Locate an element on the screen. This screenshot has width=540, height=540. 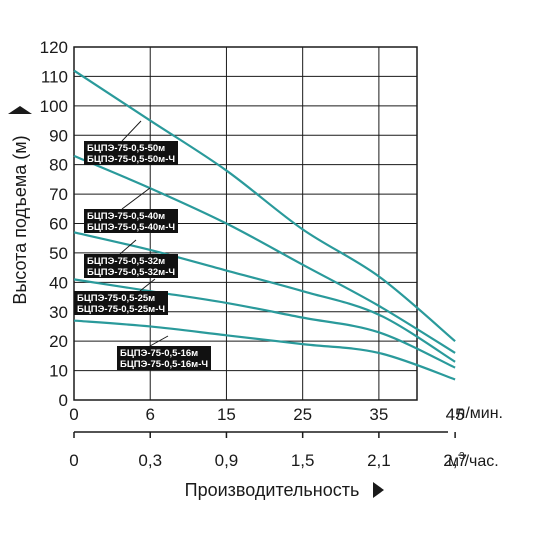
curve-label-text: БЦПЭ-75-0,5-25м-Ч is located at coordinates (121, 309).